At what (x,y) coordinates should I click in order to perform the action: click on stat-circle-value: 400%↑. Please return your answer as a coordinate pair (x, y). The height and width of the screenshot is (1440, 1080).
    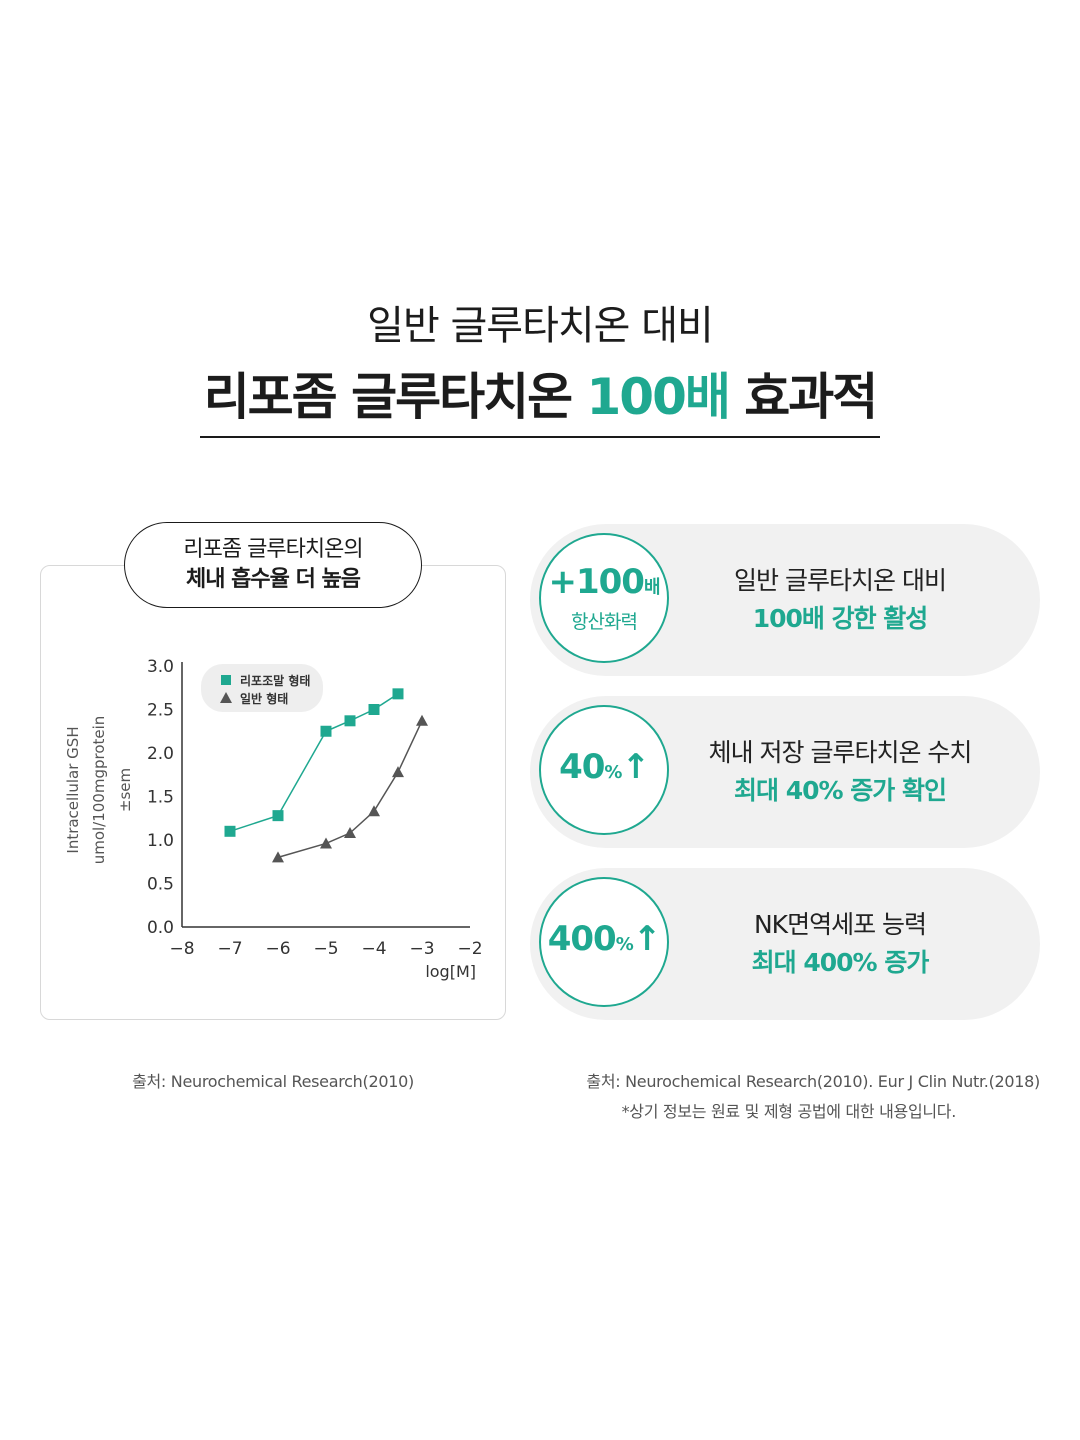
    Looking at the image, I should click on (604, 942).